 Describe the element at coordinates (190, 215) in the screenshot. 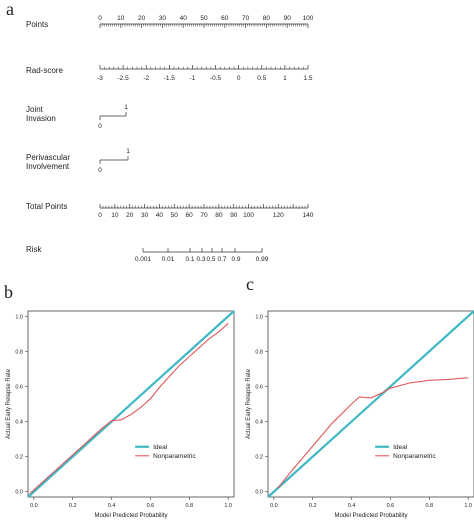

I see `total-points-tick-label: 60` at that location.